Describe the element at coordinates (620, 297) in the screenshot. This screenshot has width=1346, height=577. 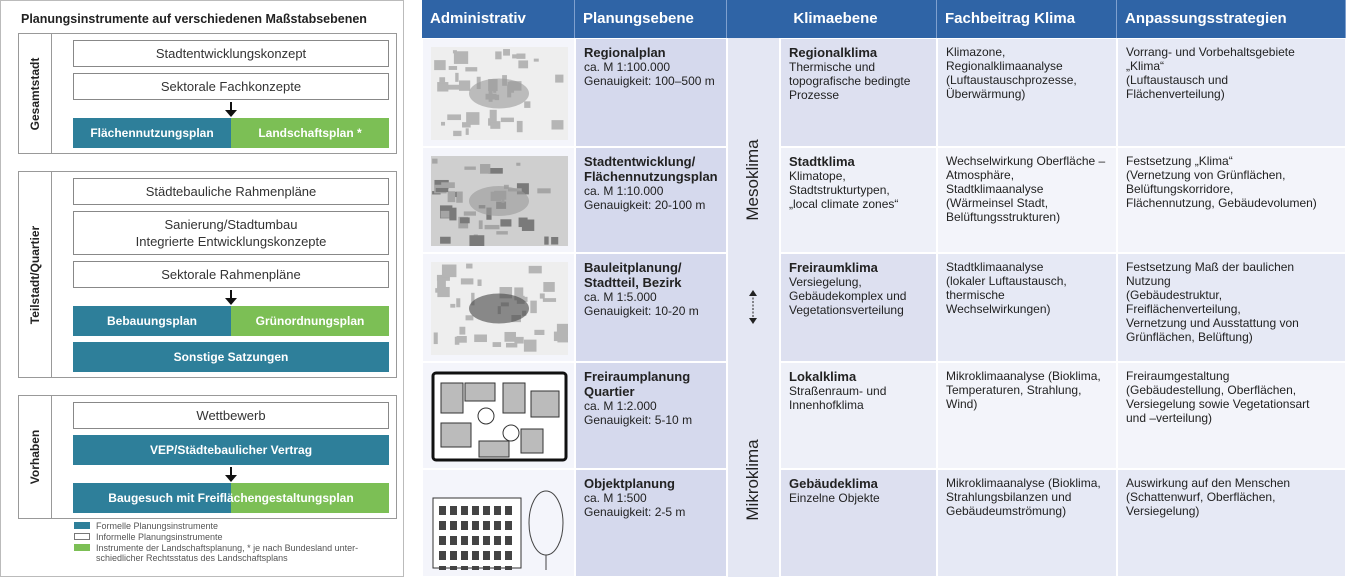
I see `level-line: ca. M 1:5.000` at that location.